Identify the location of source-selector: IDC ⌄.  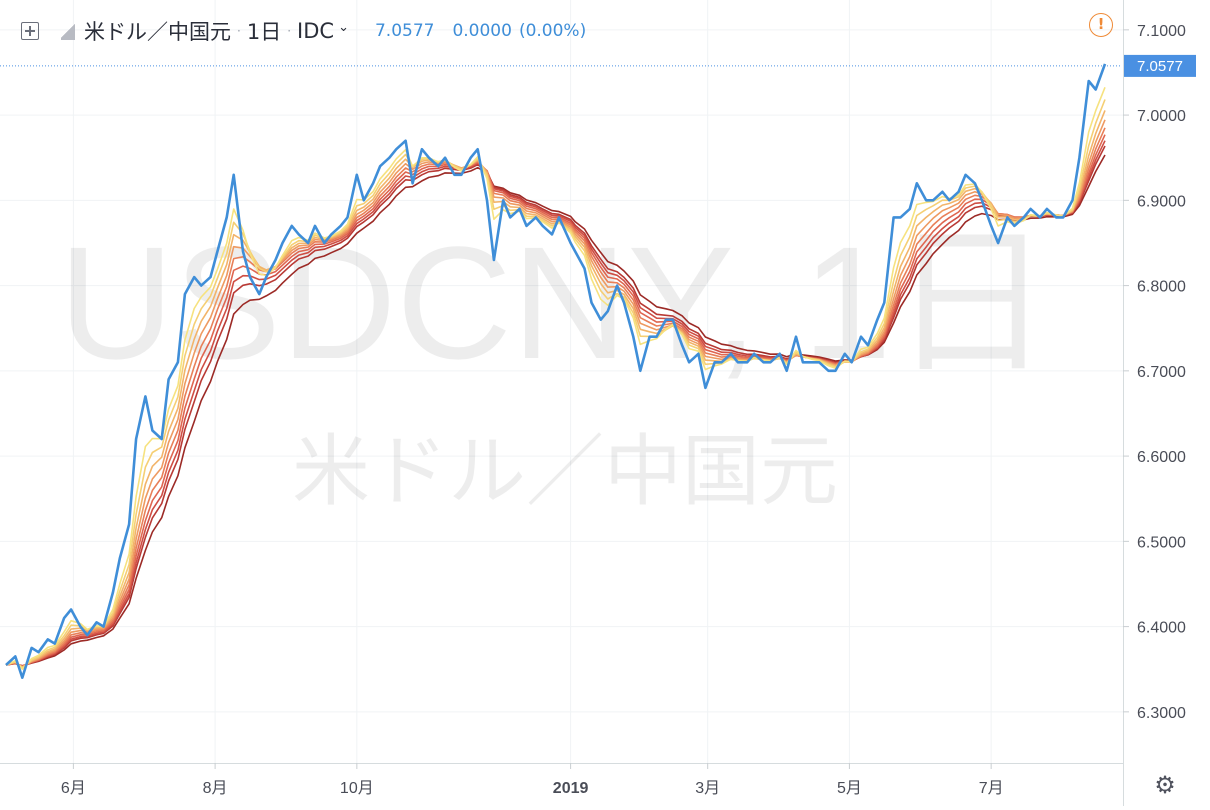
(323, 31).